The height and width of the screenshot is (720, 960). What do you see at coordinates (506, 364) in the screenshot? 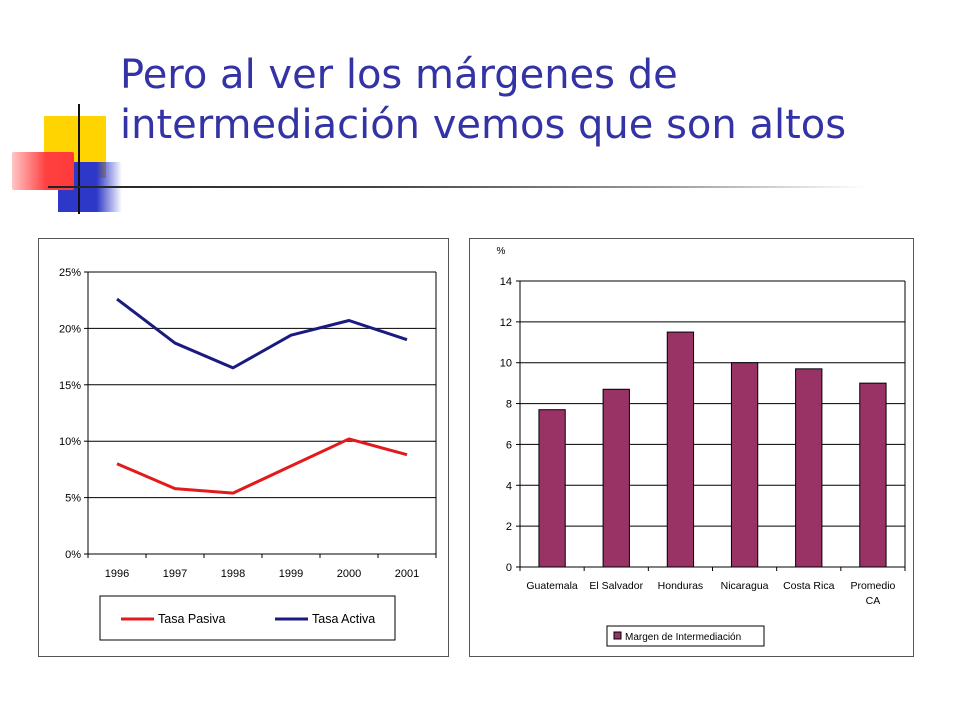
I see `y-tick-label: 10` at bounding box center [506, 364].